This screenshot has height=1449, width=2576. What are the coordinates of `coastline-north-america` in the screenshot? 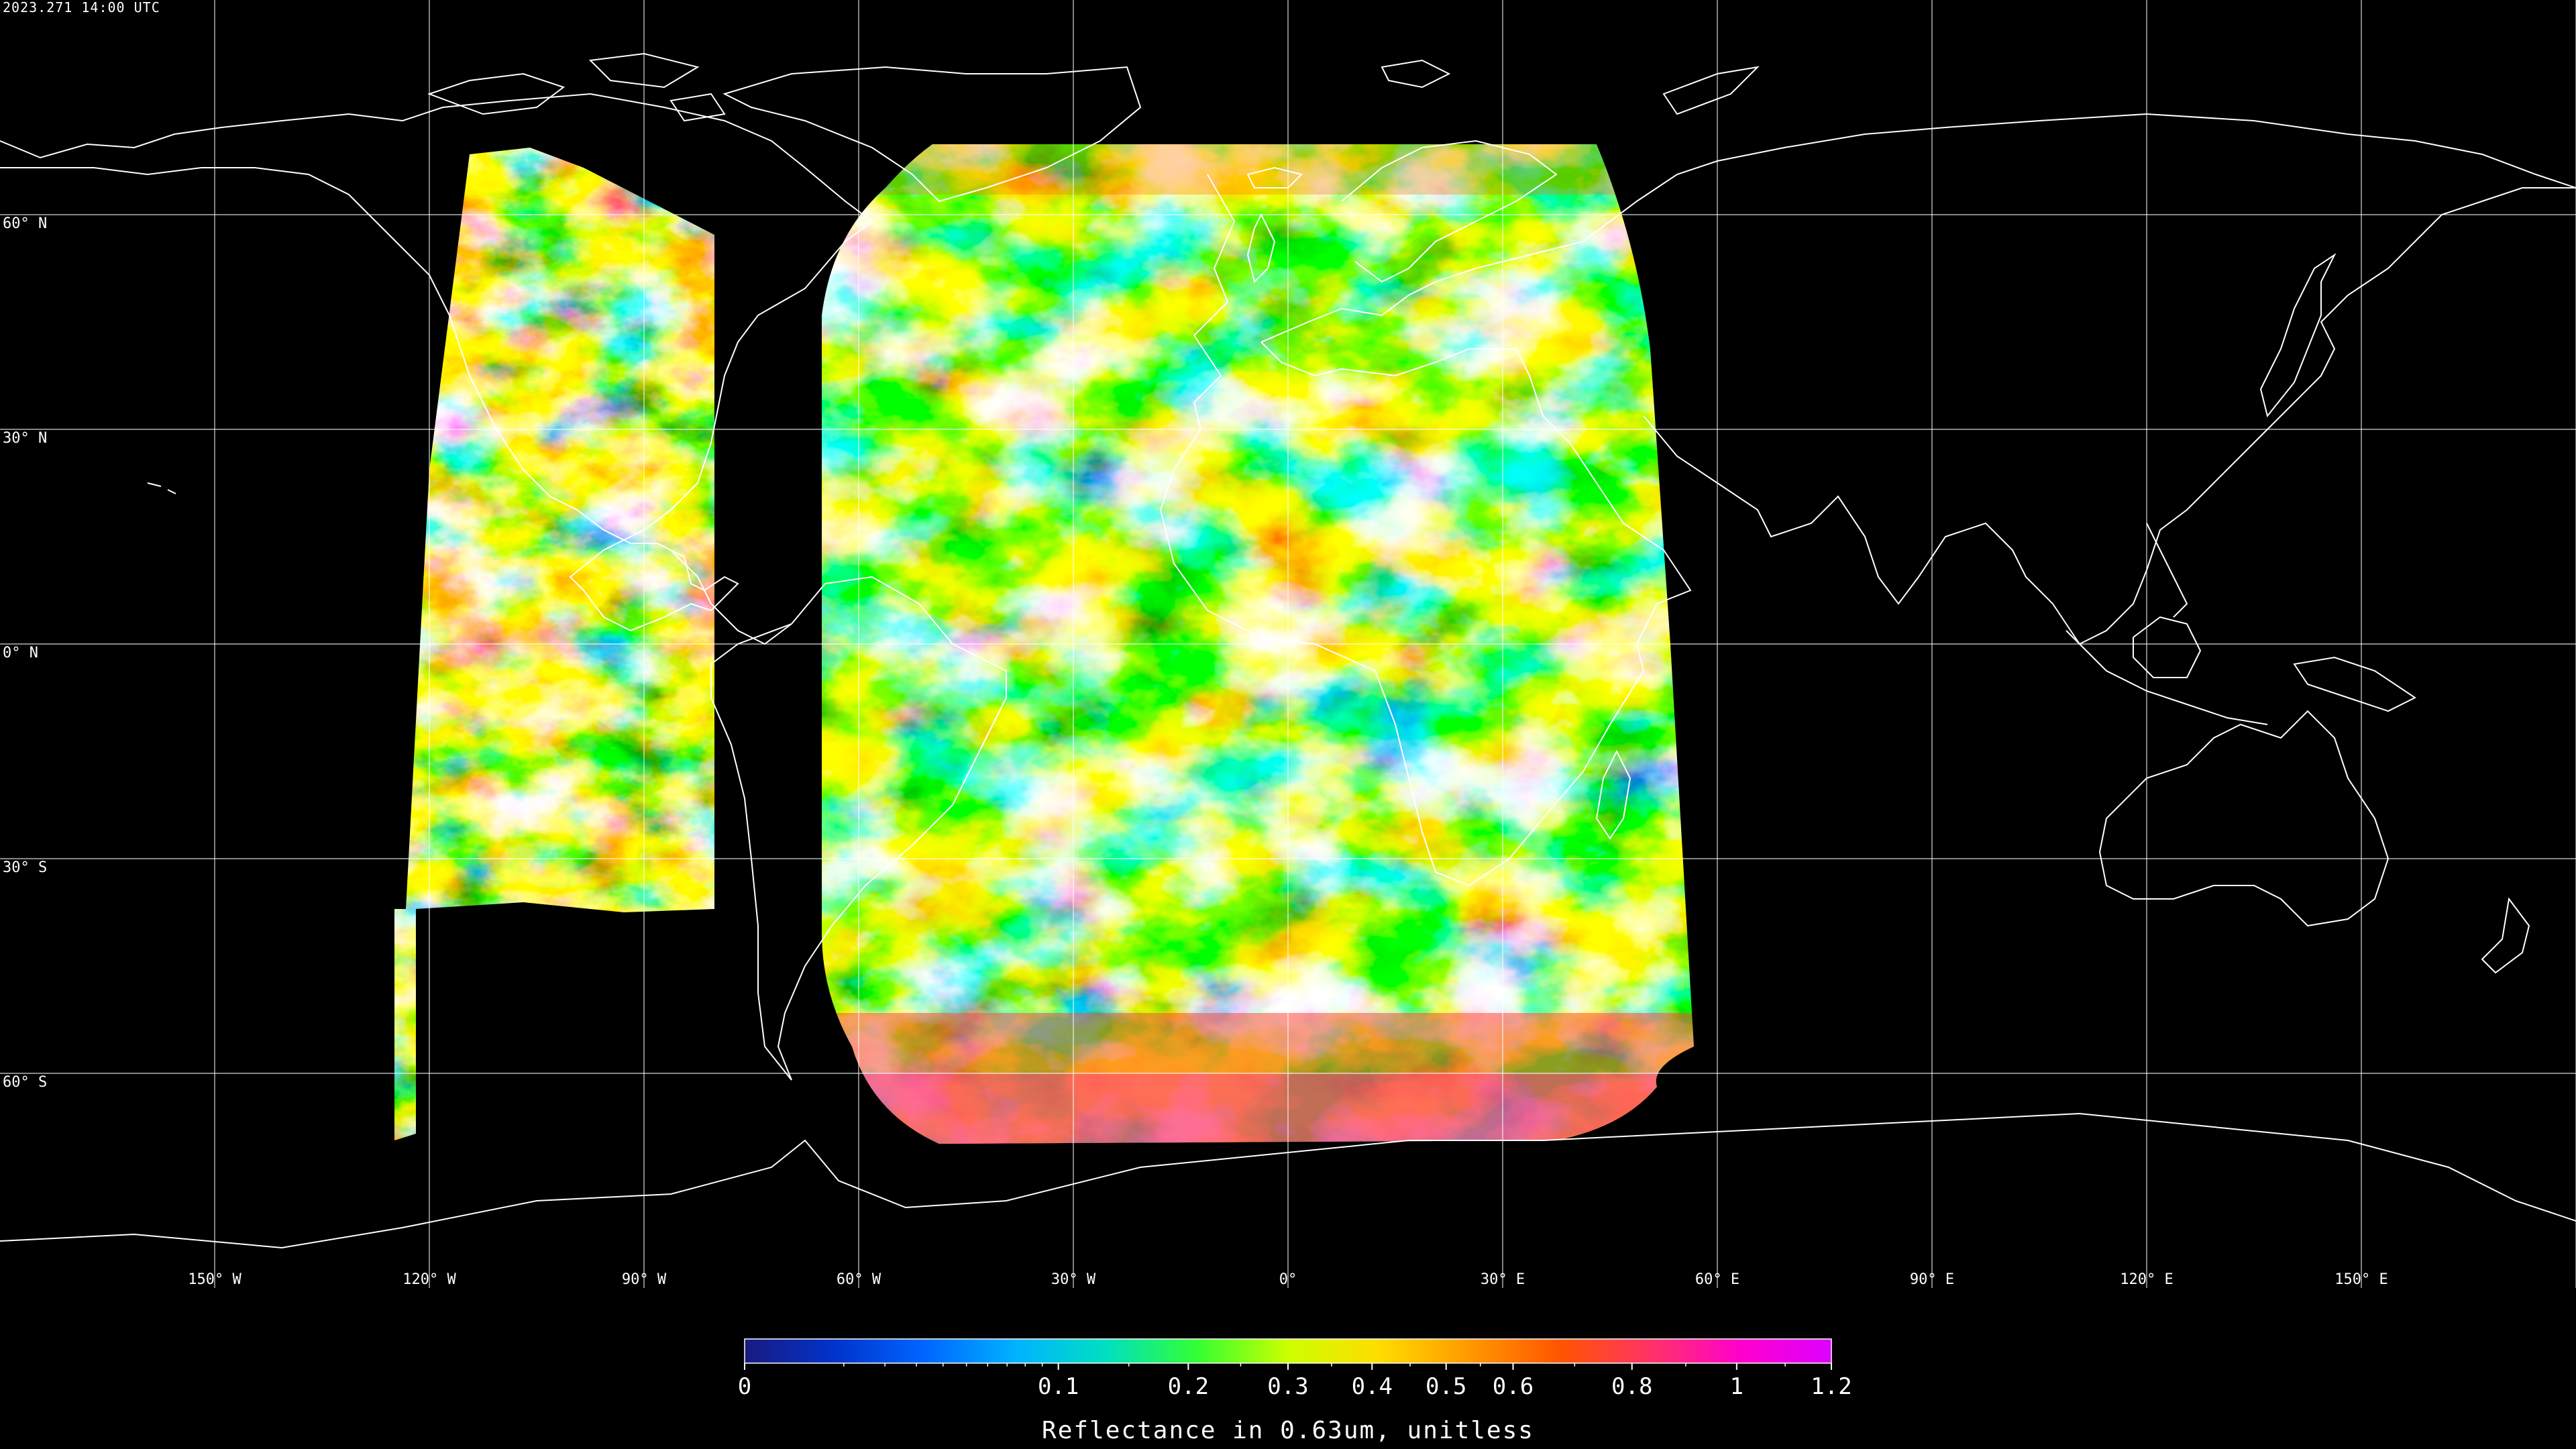 It's located at (436, 362).